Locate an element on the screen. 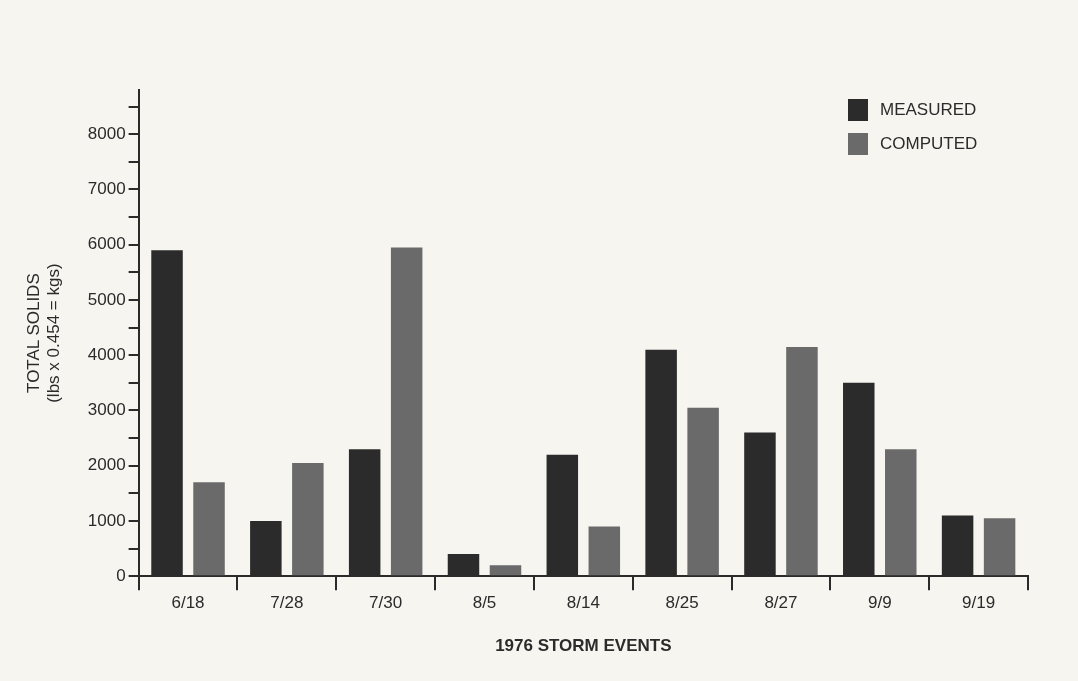 This screenshot has height=681, width=1078. y-tick-label: 4000 is located at coordinates (106, 354).